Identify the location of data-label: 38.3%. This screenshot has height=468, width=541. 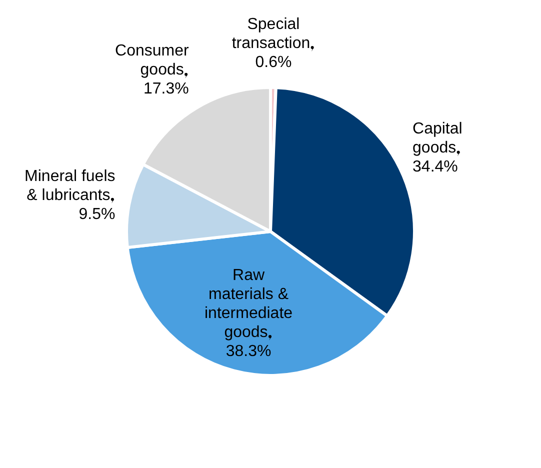
(249, 351).